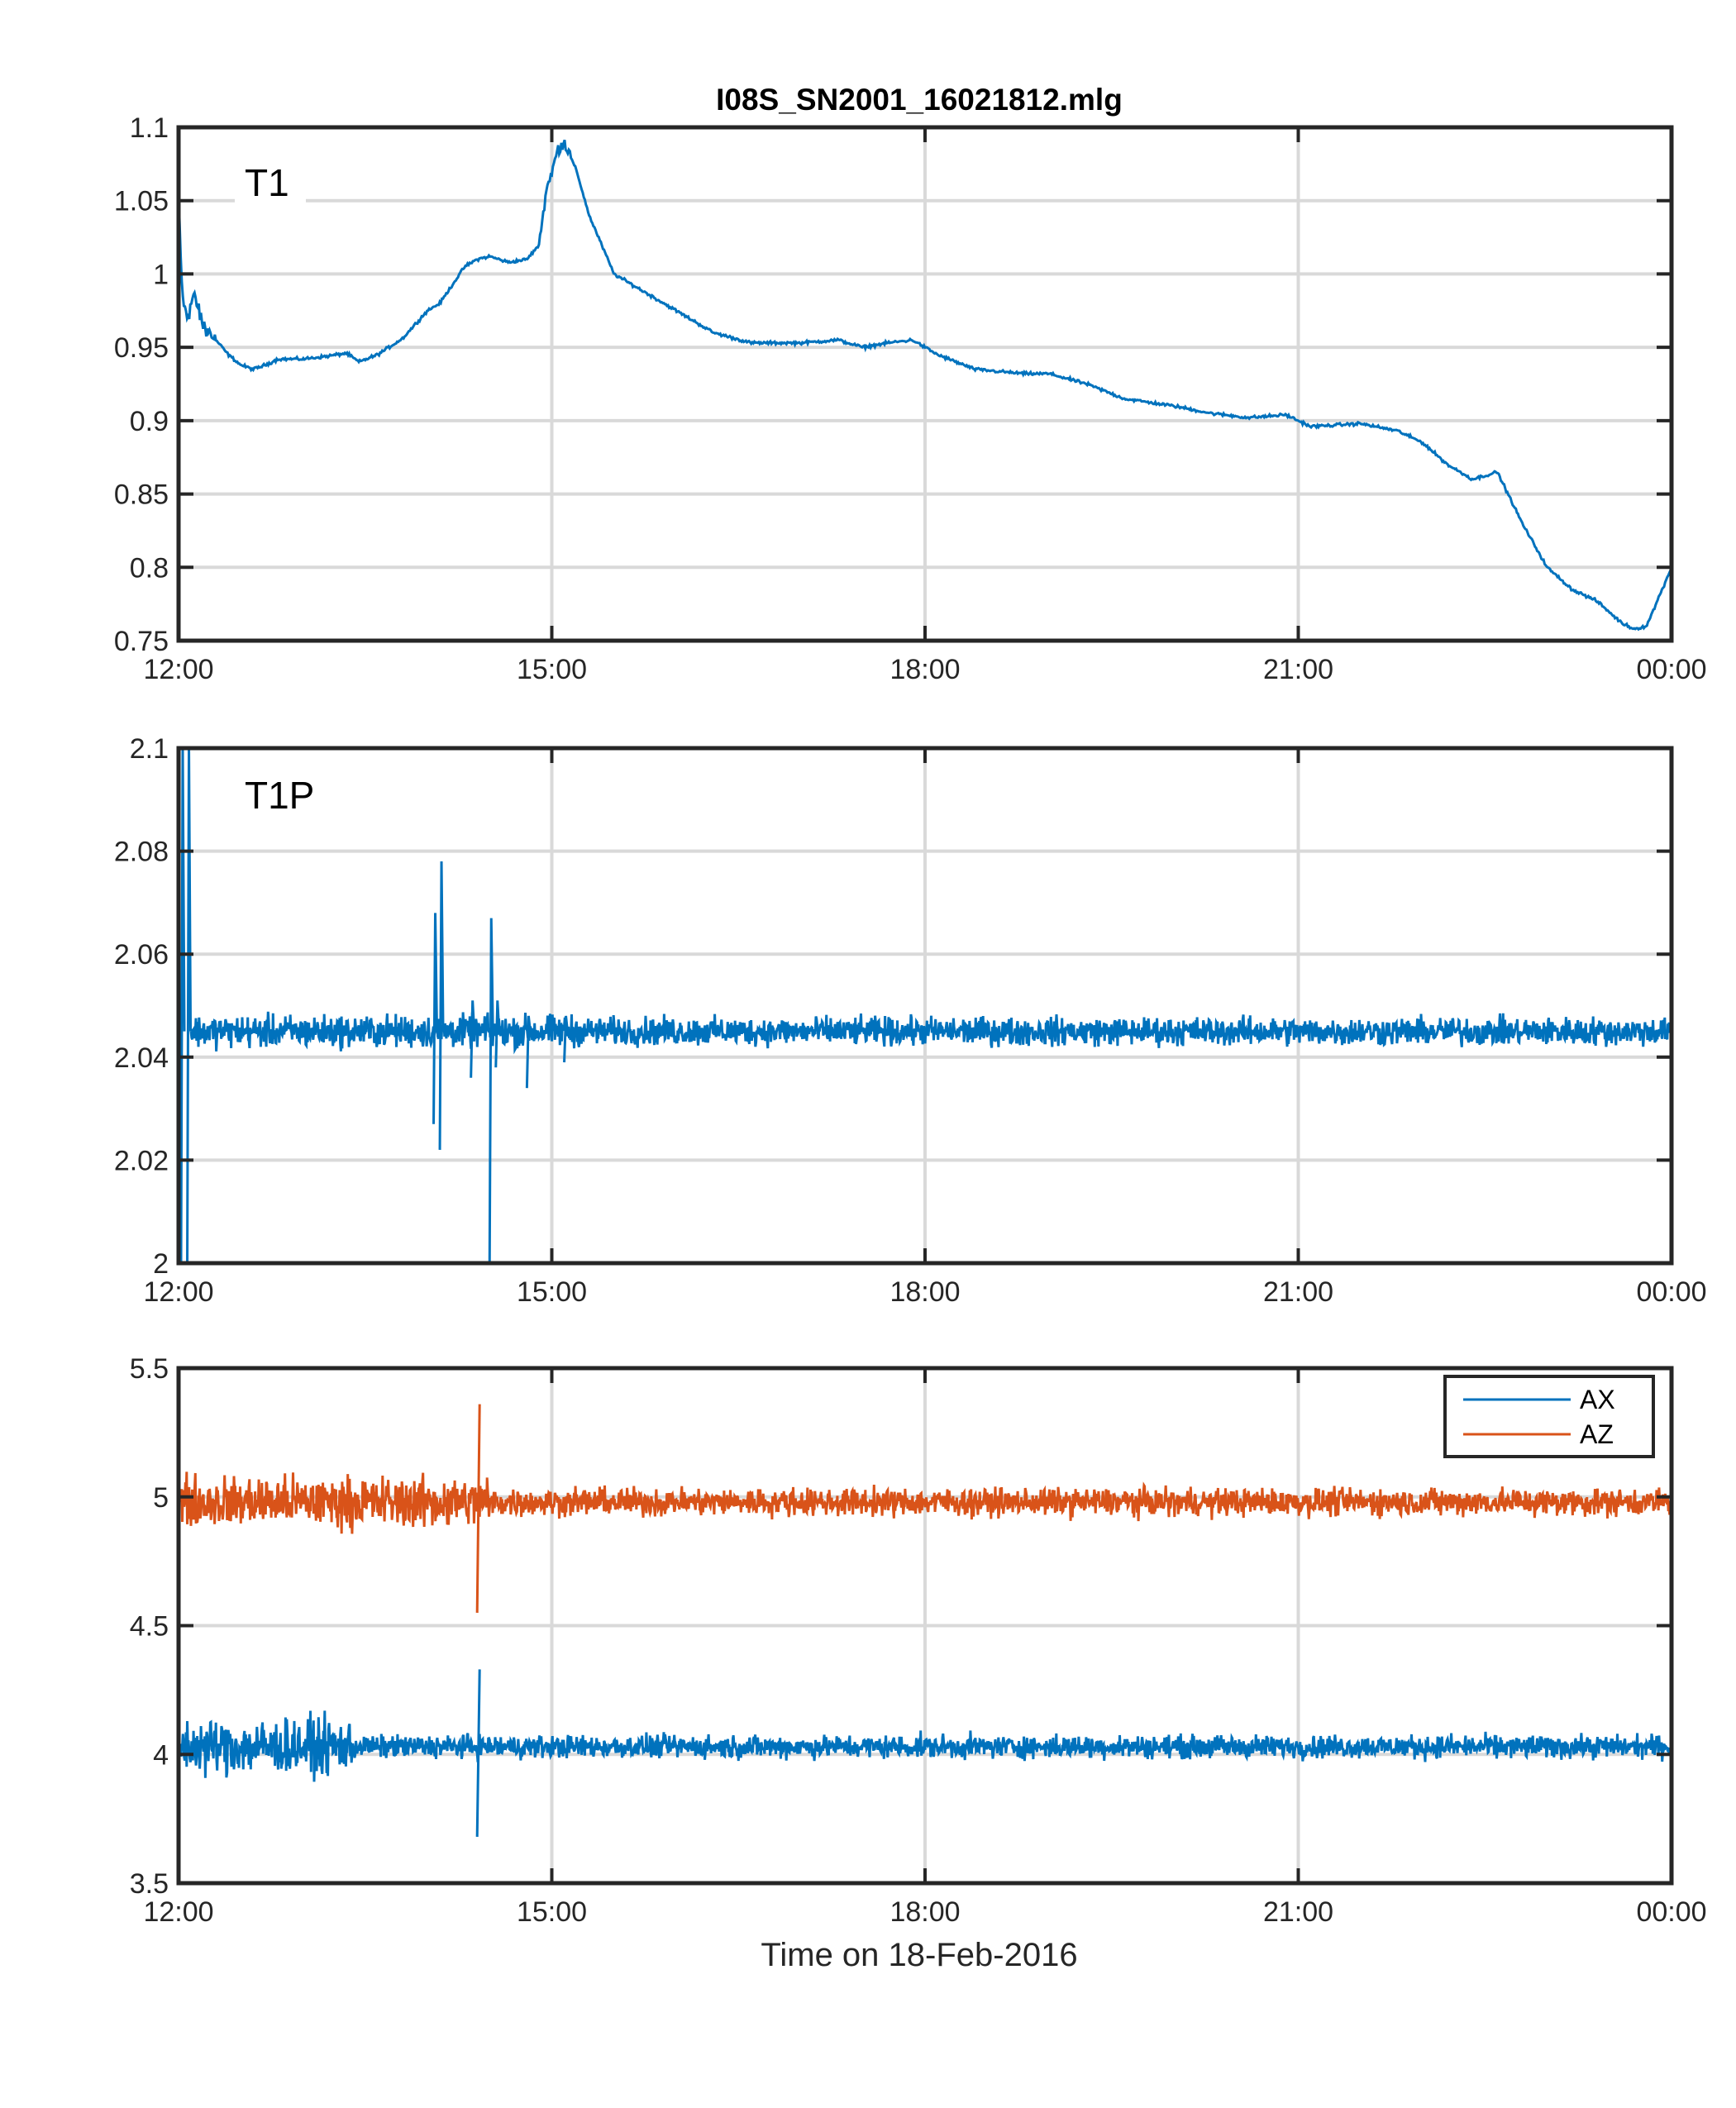 This screenshot has width=1736, height=2108. I want to click on legend-box, so click(1549, 1416).